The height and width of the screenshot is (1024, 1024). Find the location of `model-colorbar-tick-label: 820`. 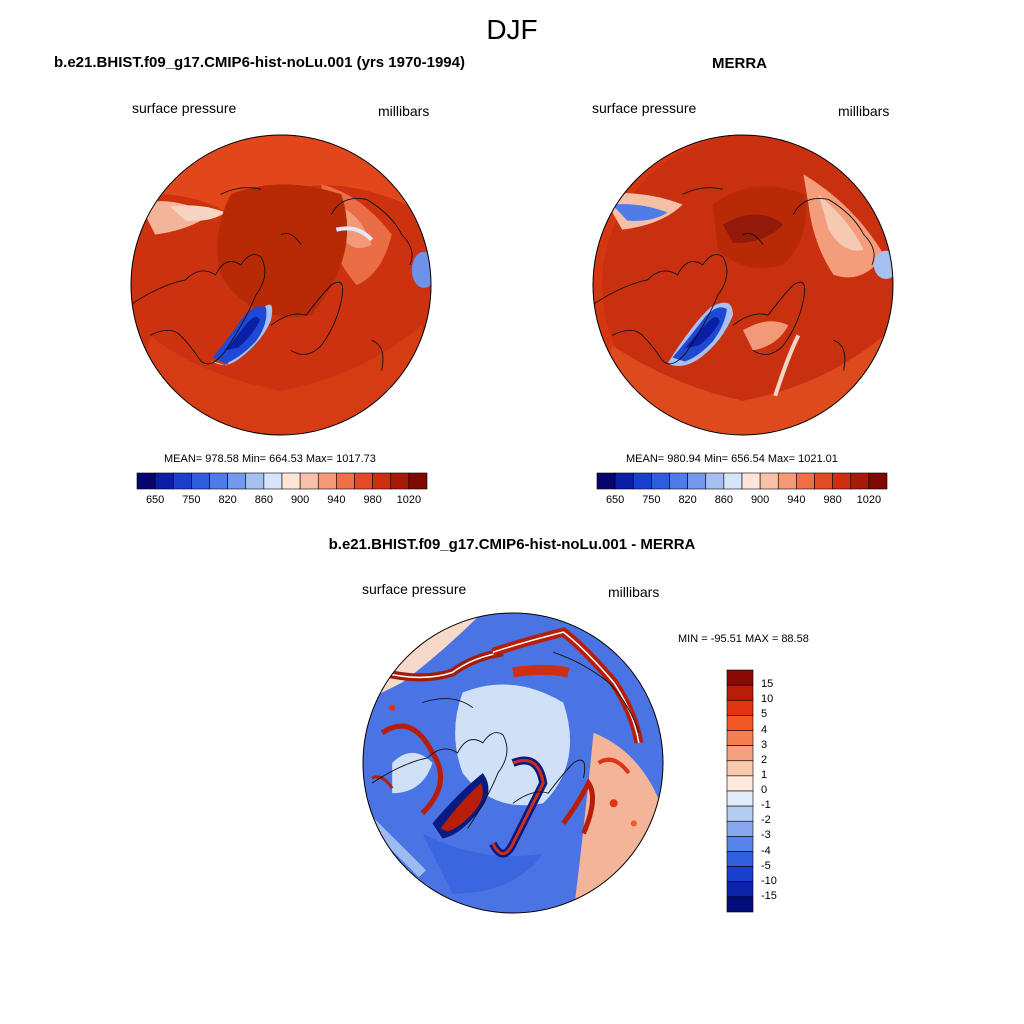

model-colorbar-tick-label: 820 is located at coordinates (227, 500).